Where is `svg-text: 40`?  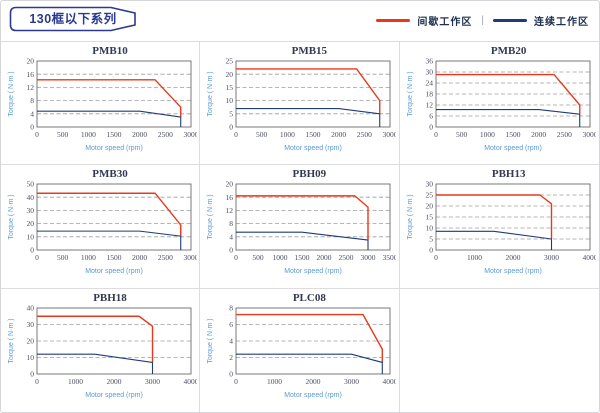 svg-text: 40 is located at coordinates (31, 308).